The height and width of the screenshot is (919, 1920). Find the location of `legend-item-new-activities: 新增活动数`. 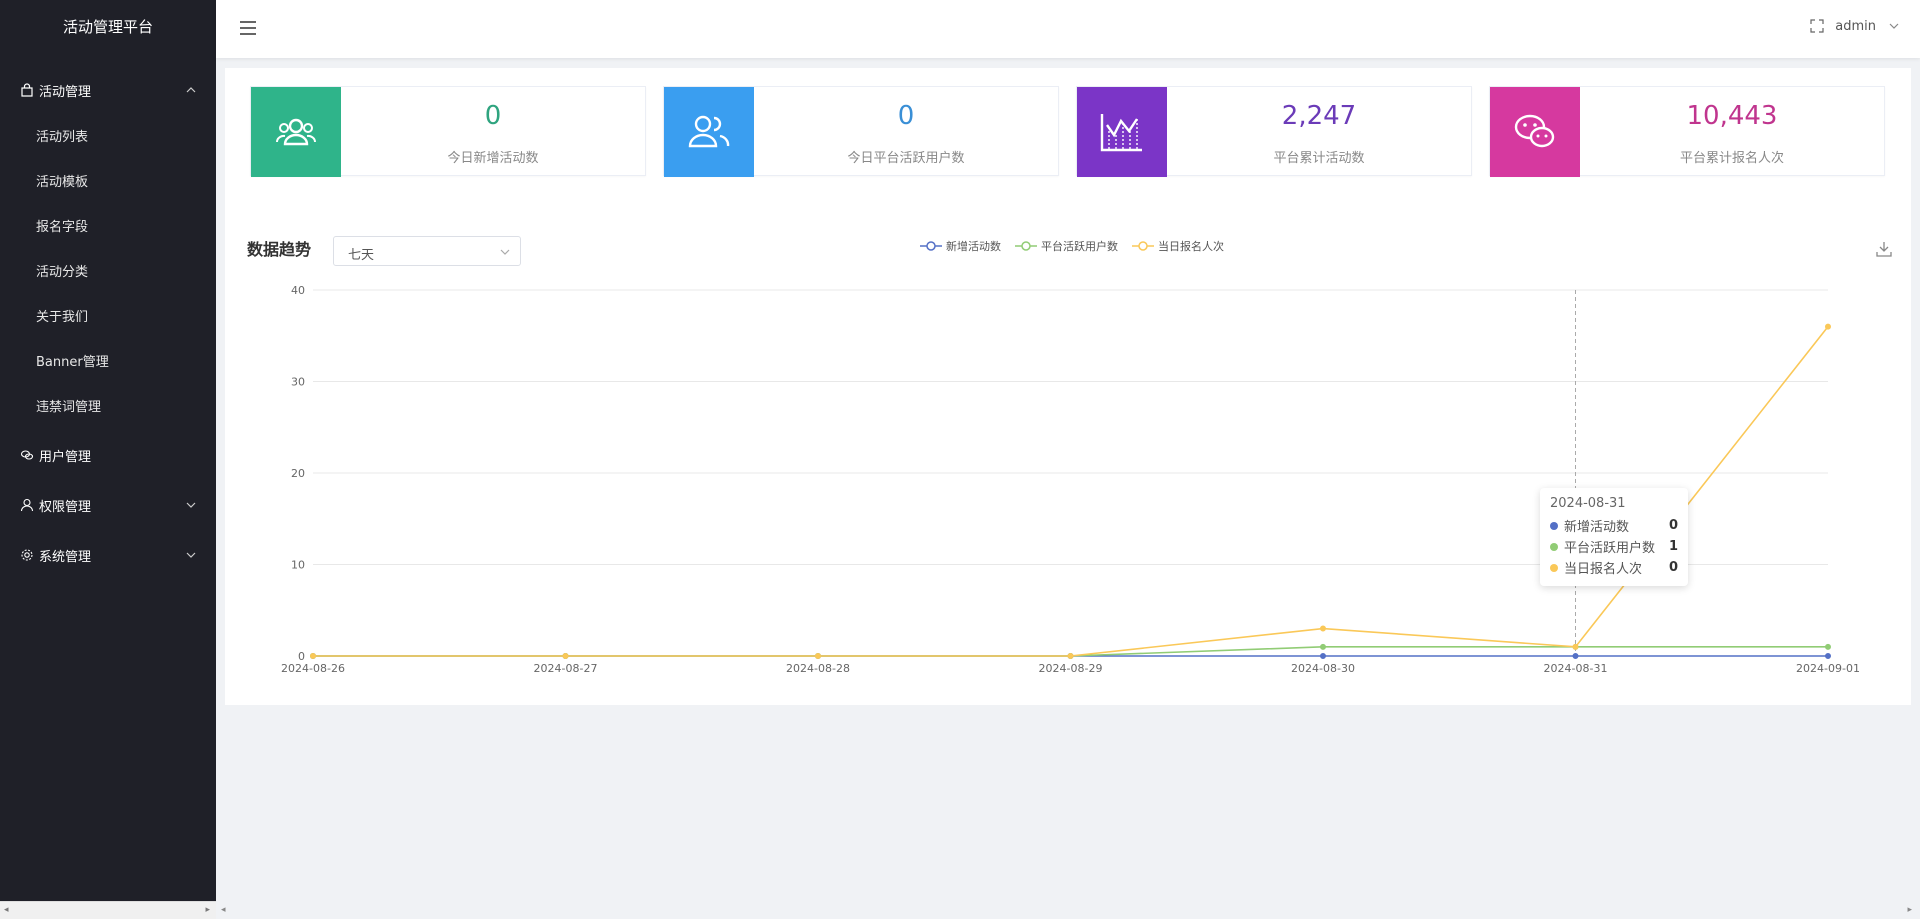

legend-item-new-activities: 新增活动数 is located at coordinates (960, 246).